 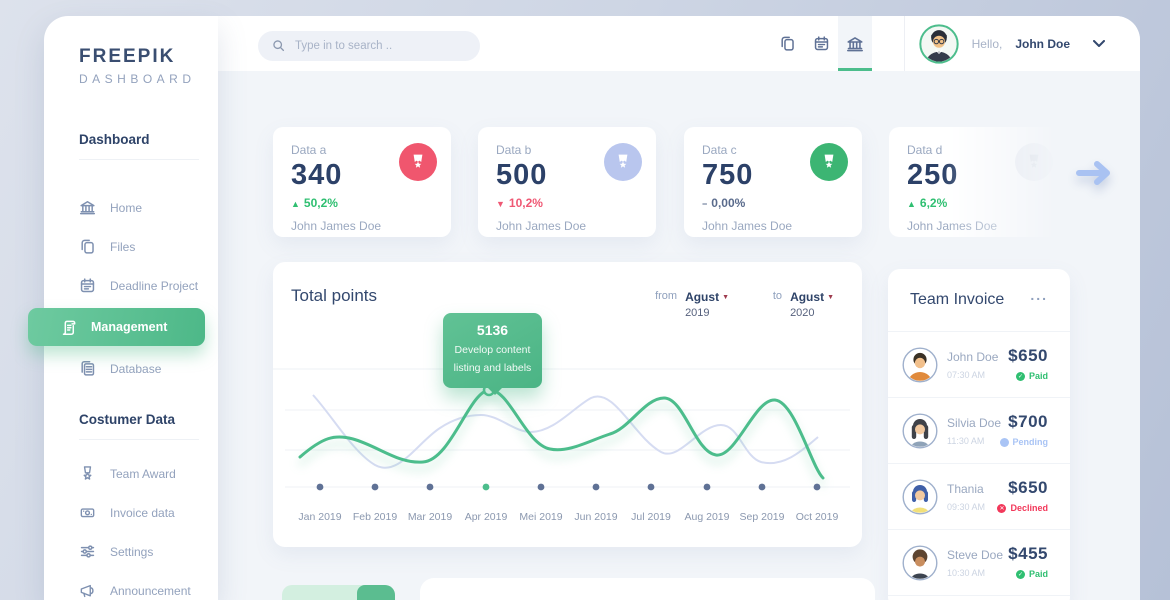 What do you see at coordinates (87, 208) in the screenshot?
I see `bank-icon` at bounding box center [87, 208].